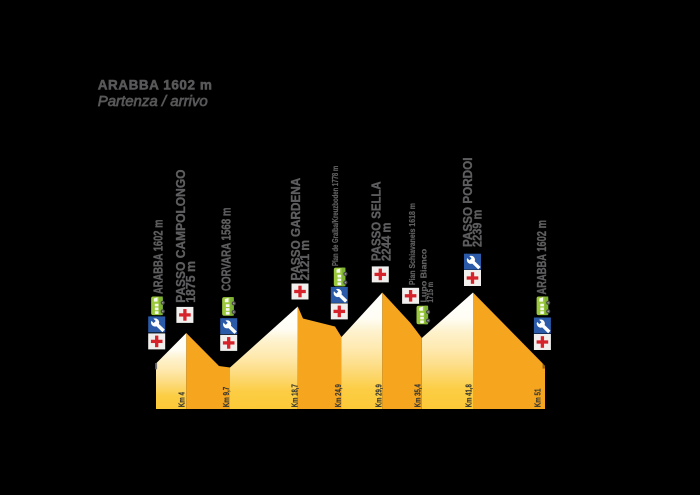  I want to click on svg-text: PASSO CAMPOLONGO, so click(181, 236).